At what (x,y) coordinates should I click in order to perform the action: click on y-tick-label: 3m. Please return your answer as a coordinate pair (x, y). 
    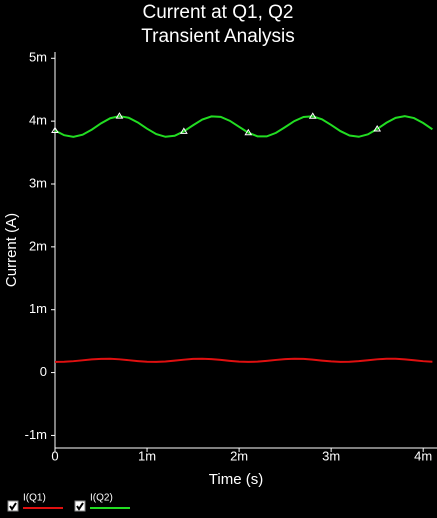
    Looking at the image, I should click on (38, 182).